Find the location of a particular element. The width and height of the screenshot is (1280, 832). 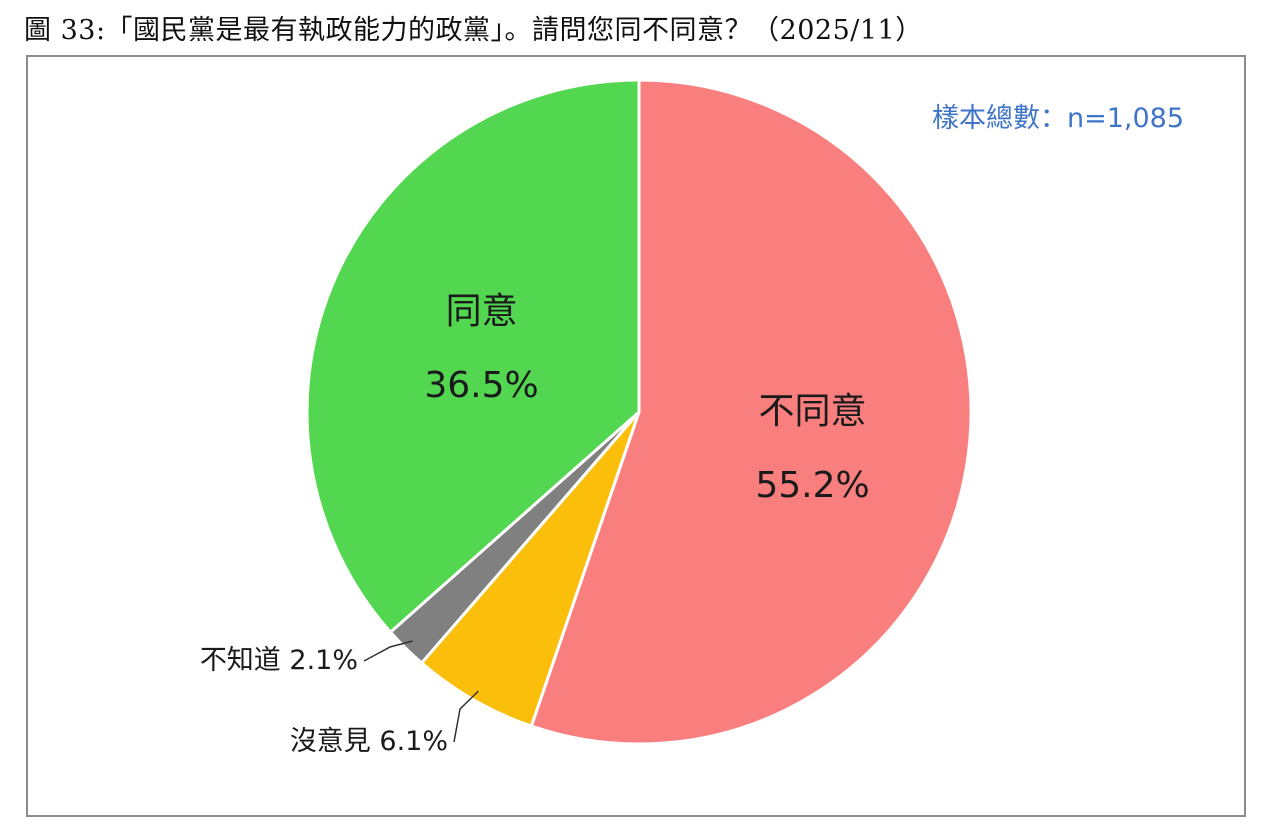

slice-value-label-0: 55.2% is located at coordinates (812, 485).